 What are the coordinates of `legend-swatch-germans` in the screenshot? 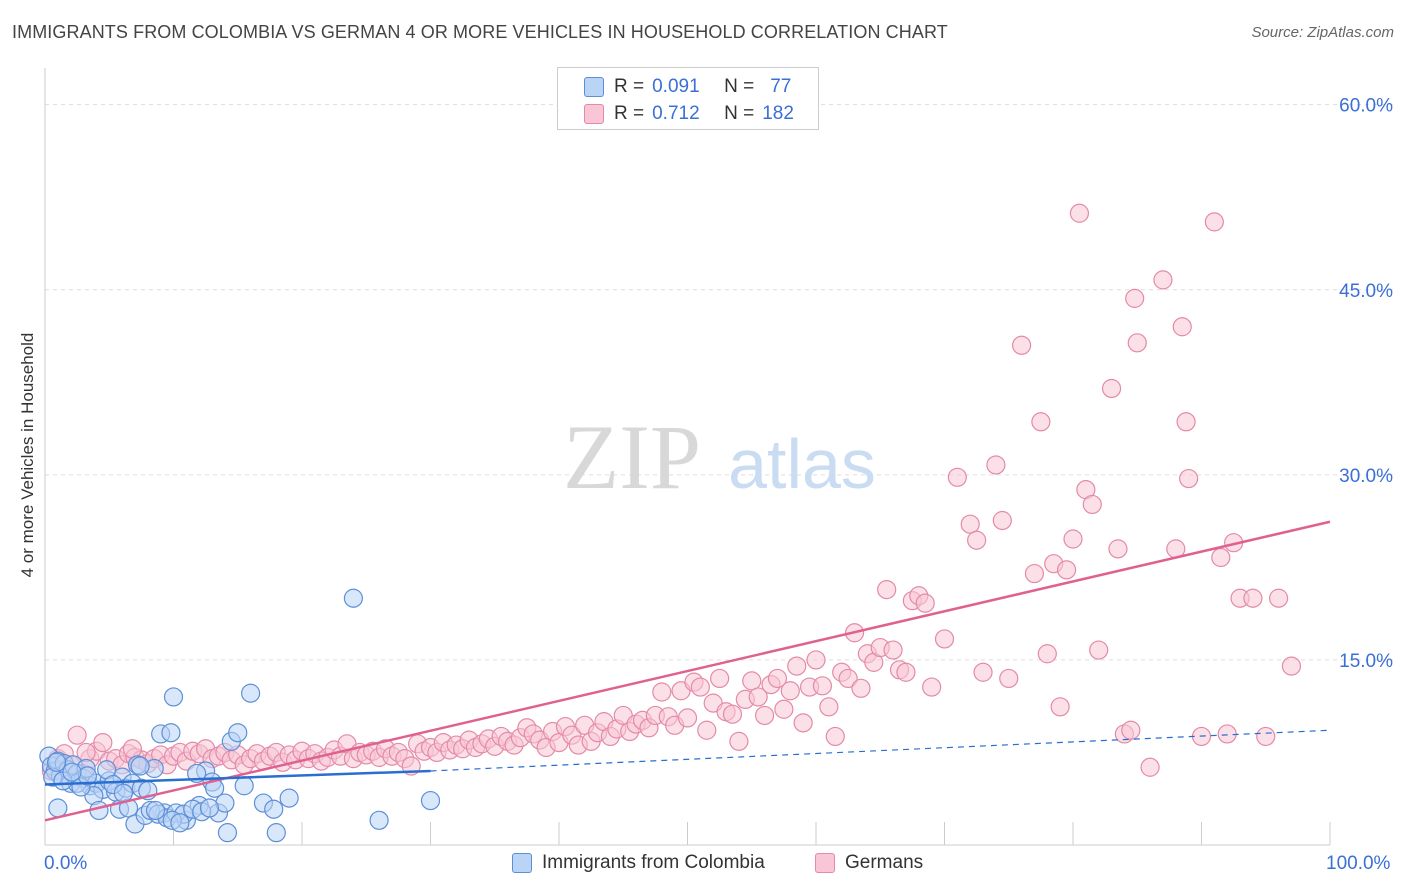 It's located at (594, 114).